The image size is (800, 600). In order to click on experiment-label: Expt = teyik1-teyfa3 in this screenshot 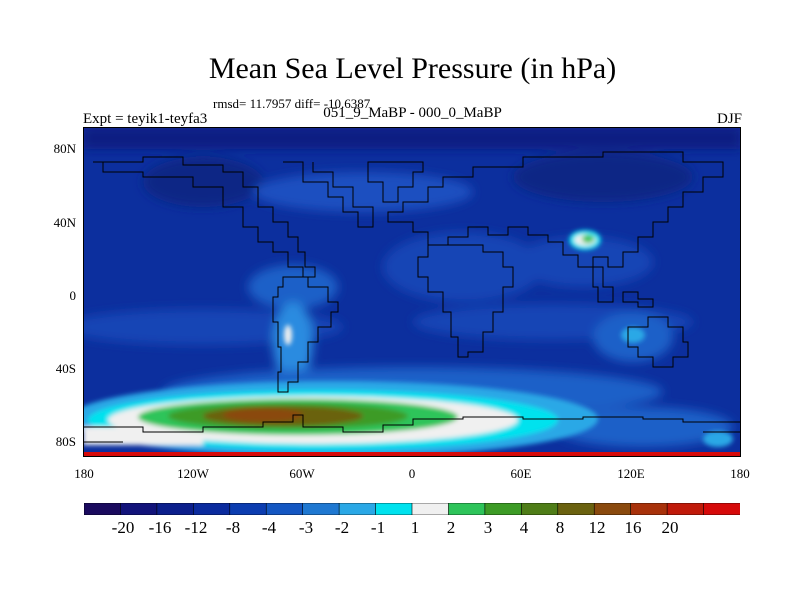, I will do `click(145, 119)`.